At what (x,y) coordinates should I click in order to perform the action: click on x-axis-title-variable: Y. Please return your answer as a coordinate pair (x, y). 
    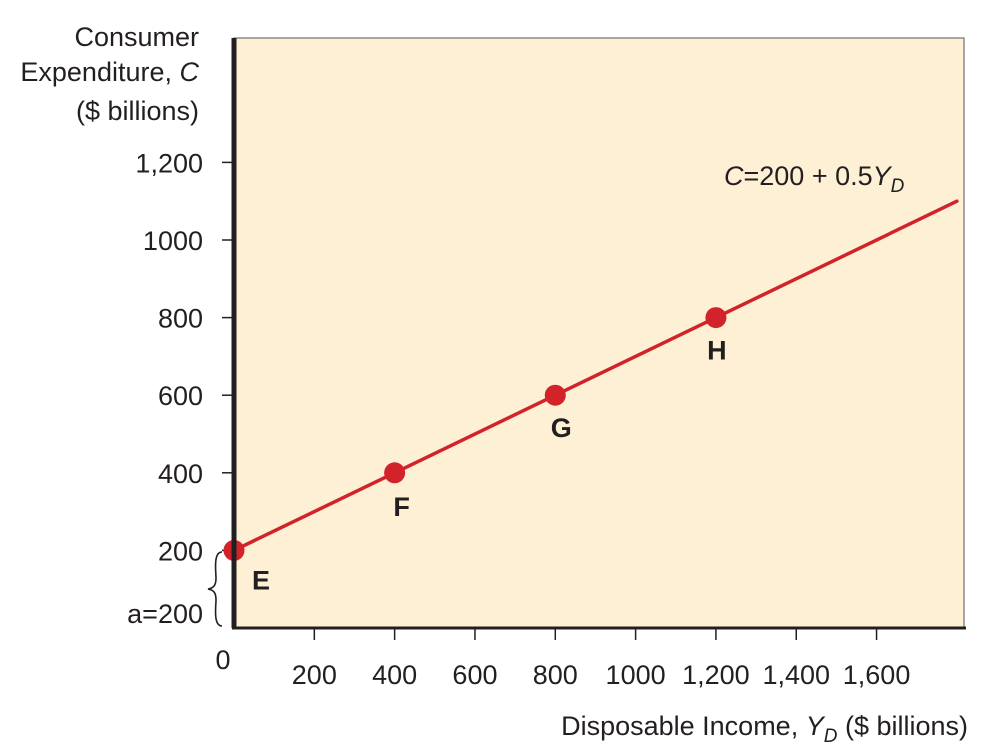
    Looking at the image, I should click on (816, 726).